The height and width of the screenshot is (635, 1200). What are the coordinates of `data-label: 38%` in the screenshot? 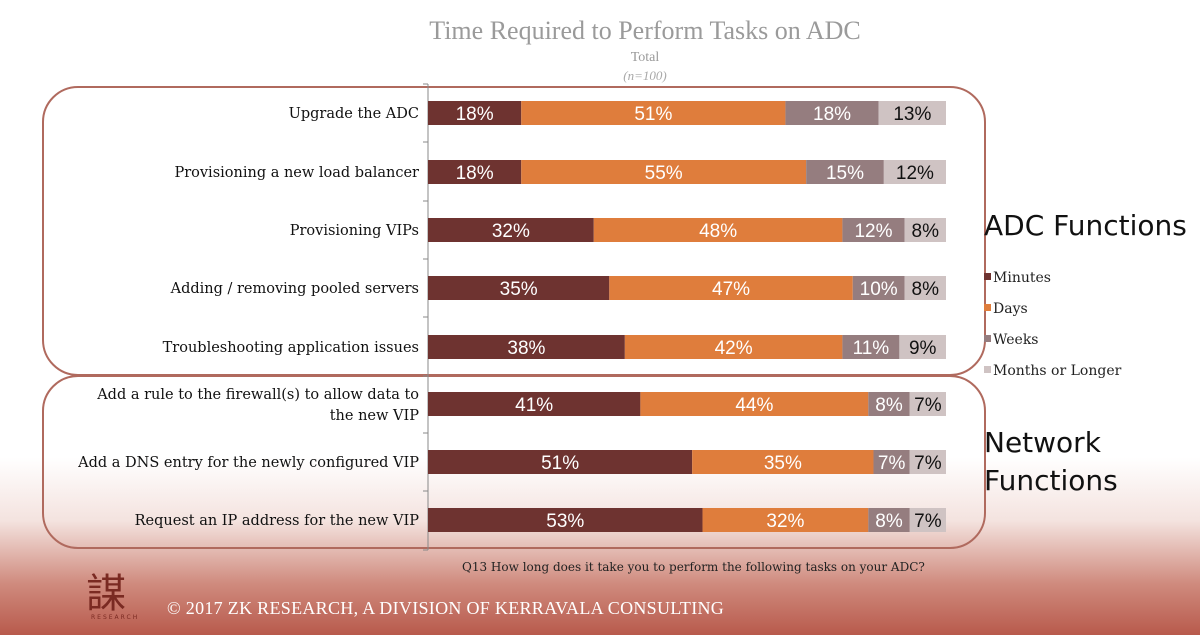 It's located at (526, 348).